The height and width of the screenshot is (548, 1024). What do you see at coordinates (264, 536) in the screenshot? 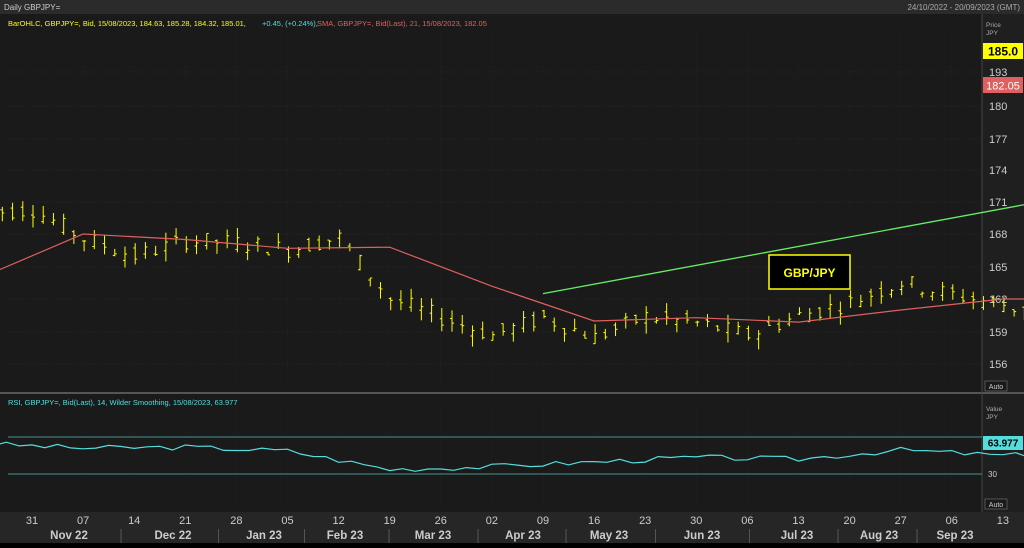
I see `x-month-label: Jan 23` at bounding box center [264, 536].